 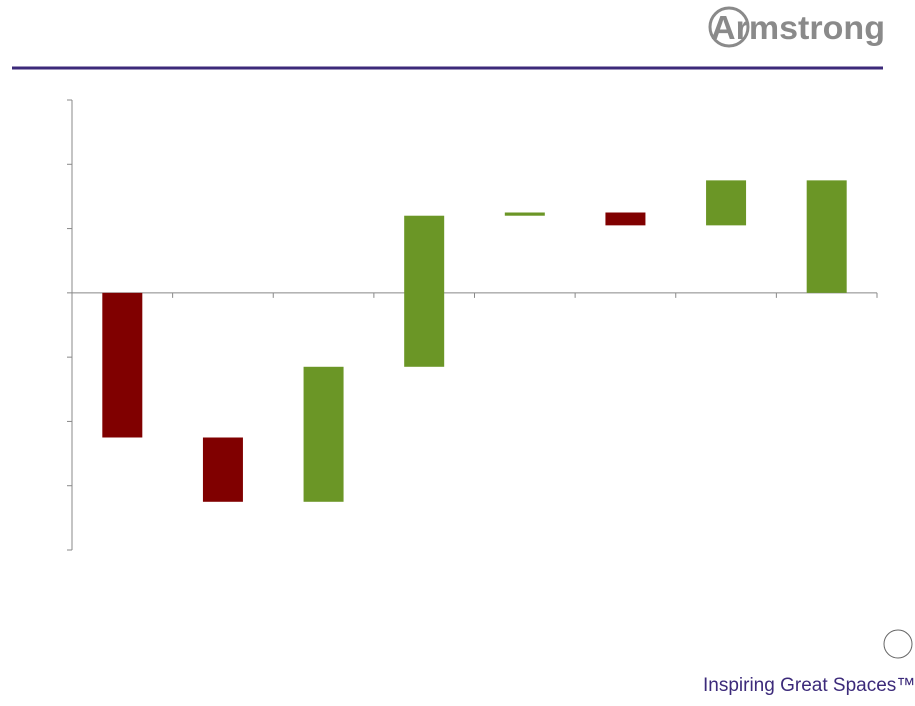 I want to click on page-badge, so click(x=898, y=644).